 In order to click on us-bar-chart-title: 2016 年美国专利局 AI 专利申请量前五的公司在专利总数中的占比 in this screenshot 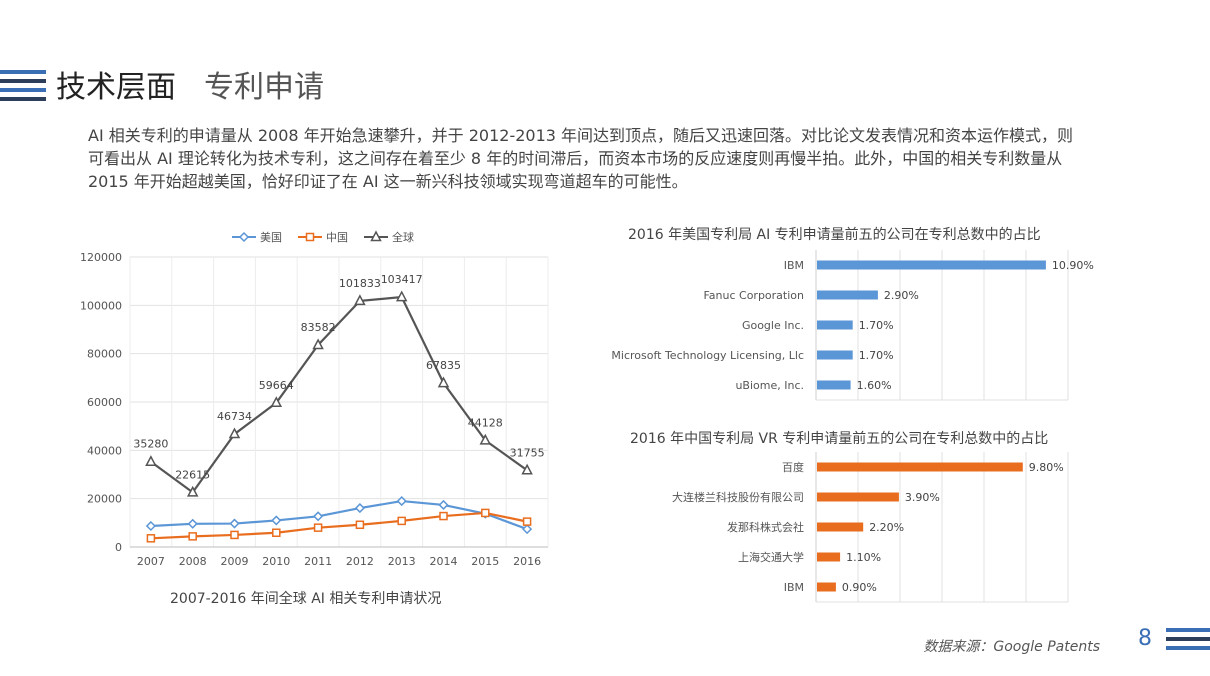, I will do `click(834, 235)`.